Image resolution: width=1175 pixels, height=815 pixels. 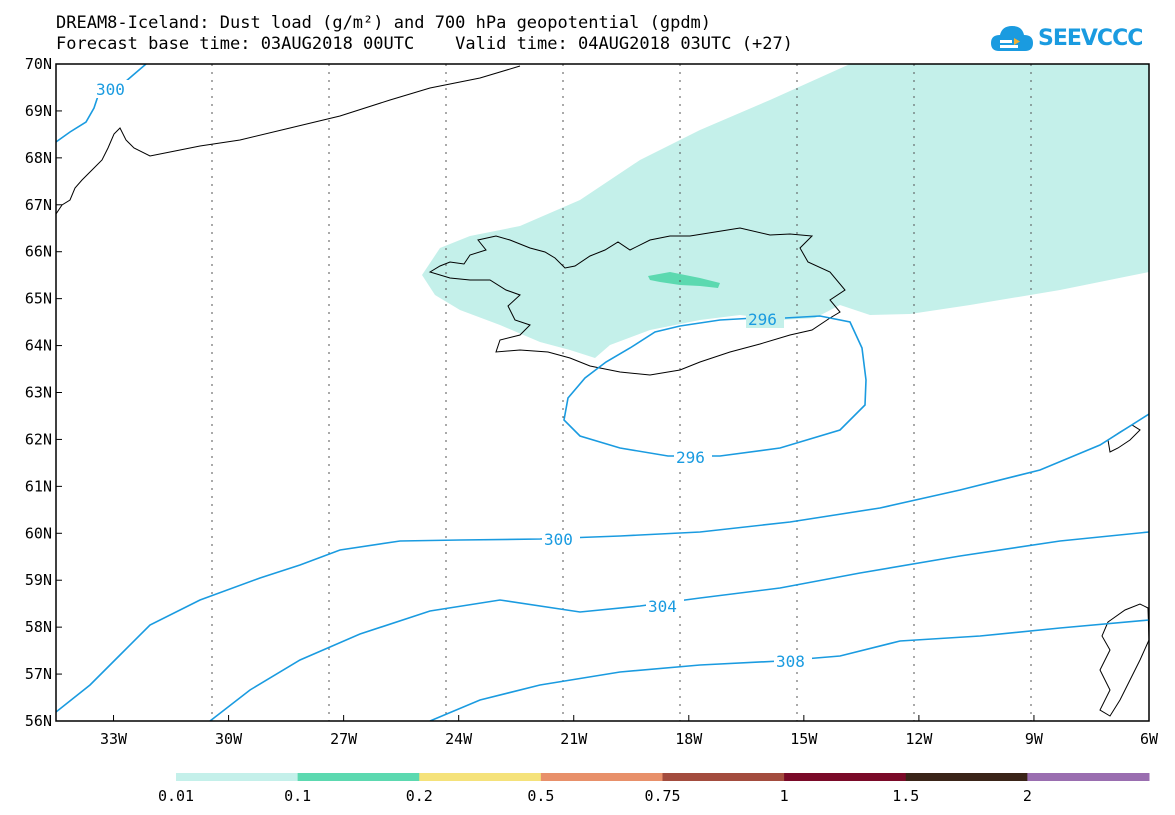 What do you see at coordinates (540, 796) in the screenshot?
I see `colorbar-label: 0.5` at bounding box center [540, 796].